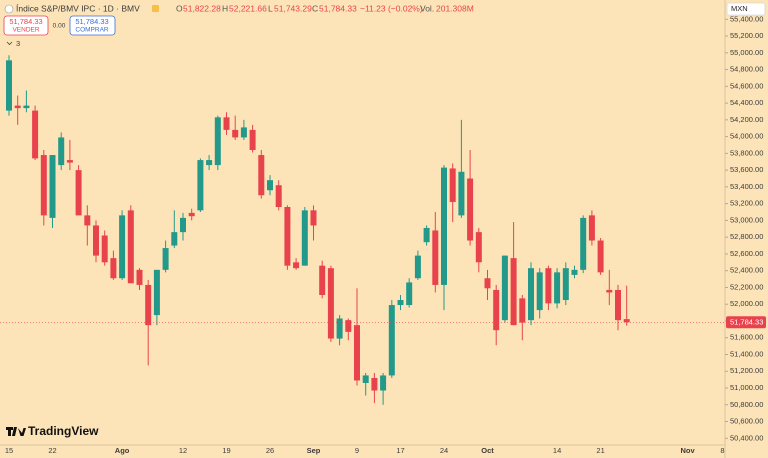 The width and height of the screenshot is (768, 458). I want to click on x-tick-label: 14, so click(557, 450).